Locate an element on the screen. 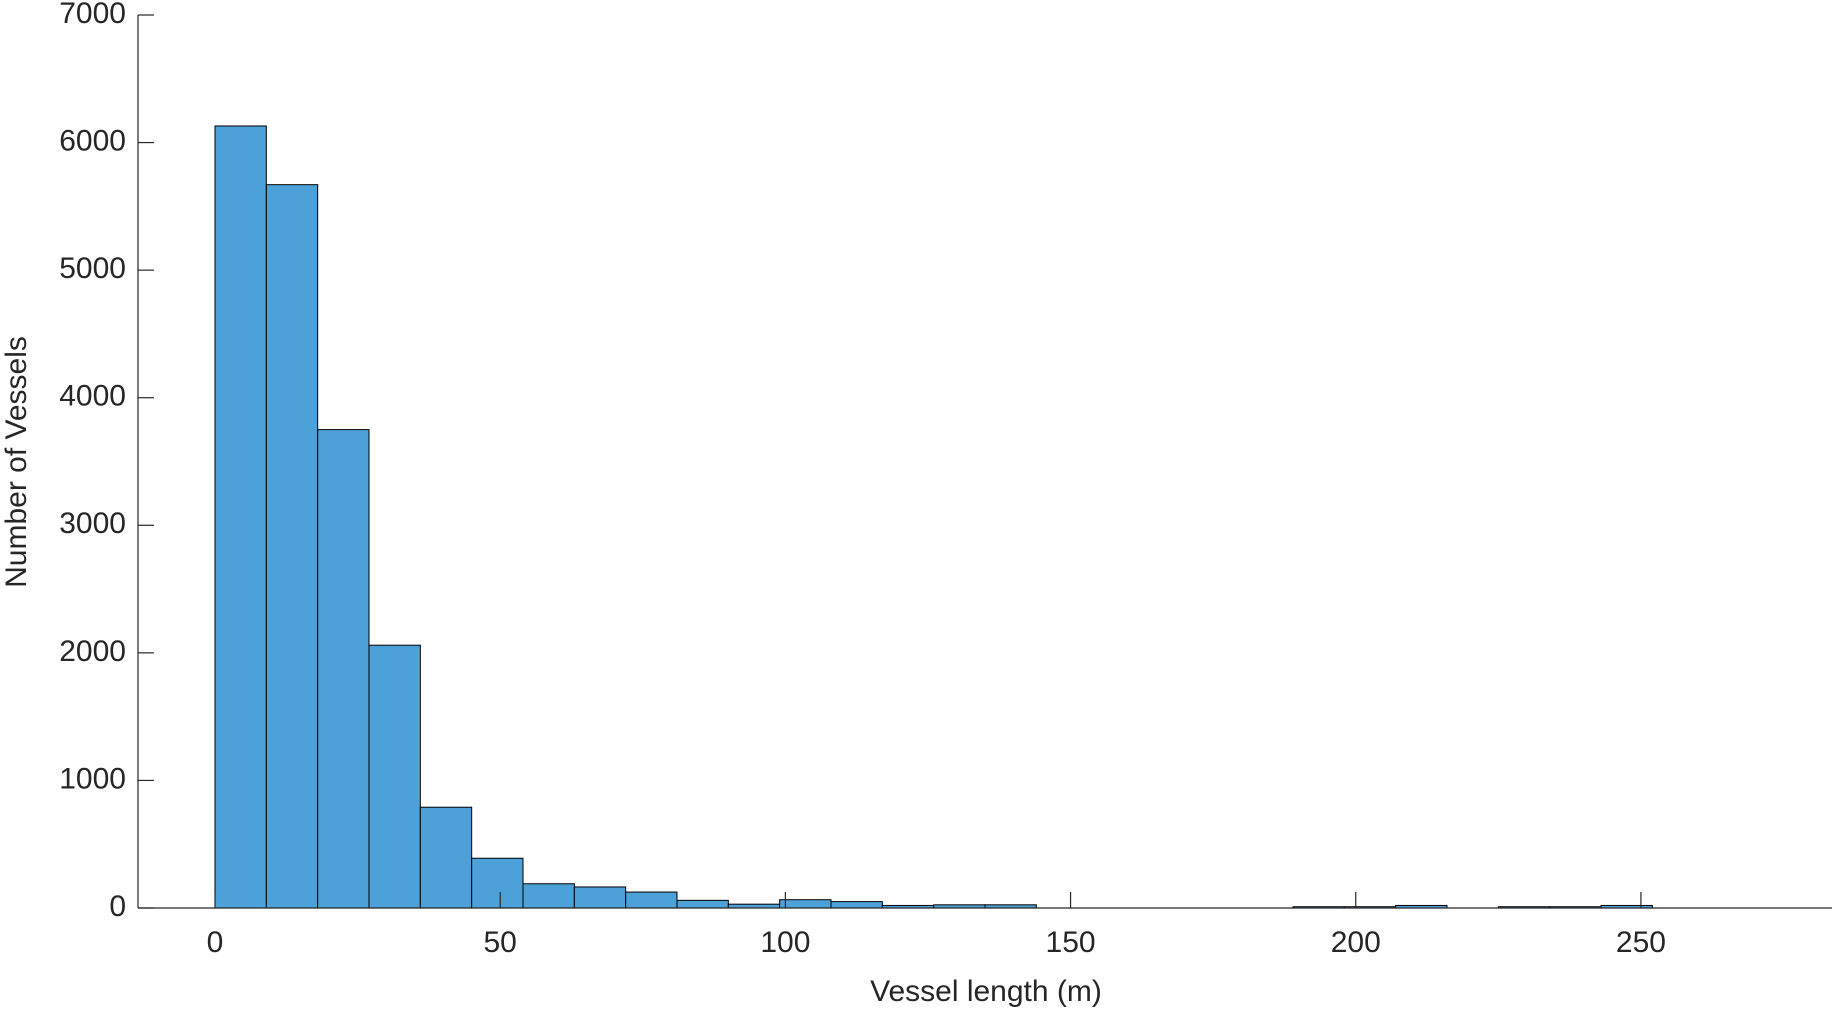 Image resolution: width=1835 pixels, height=1018 pixels. y-tick-label: 7000 is located at coordinates (92, 15).